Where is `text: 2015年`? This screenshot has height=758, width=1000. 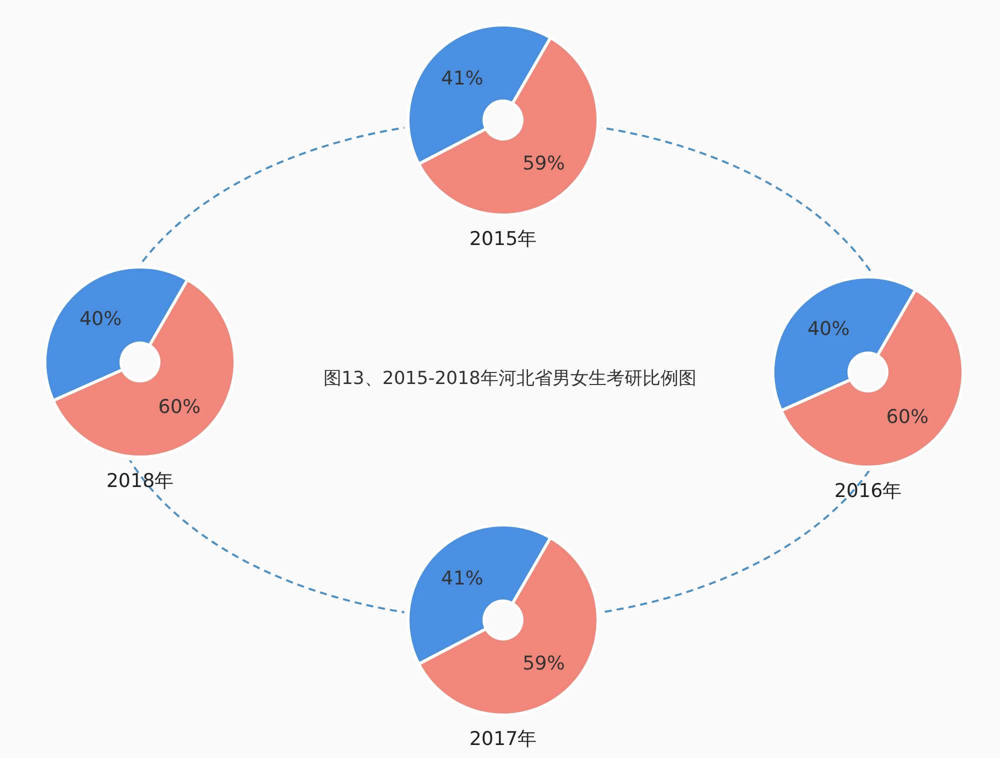
text: 2015年 is located at coordinates (503, 239).